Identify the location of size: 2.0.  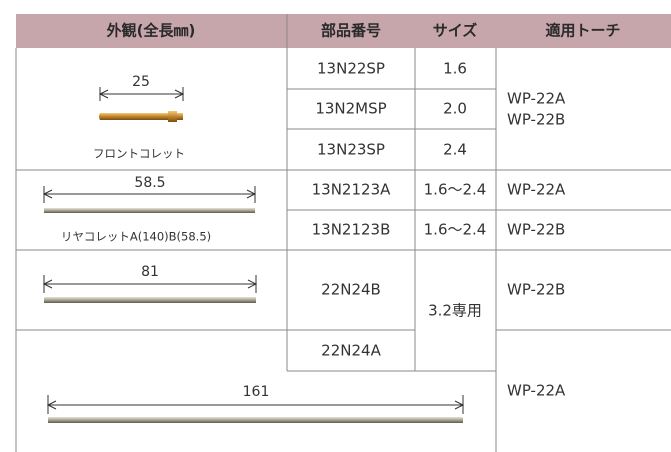
(455, 109).